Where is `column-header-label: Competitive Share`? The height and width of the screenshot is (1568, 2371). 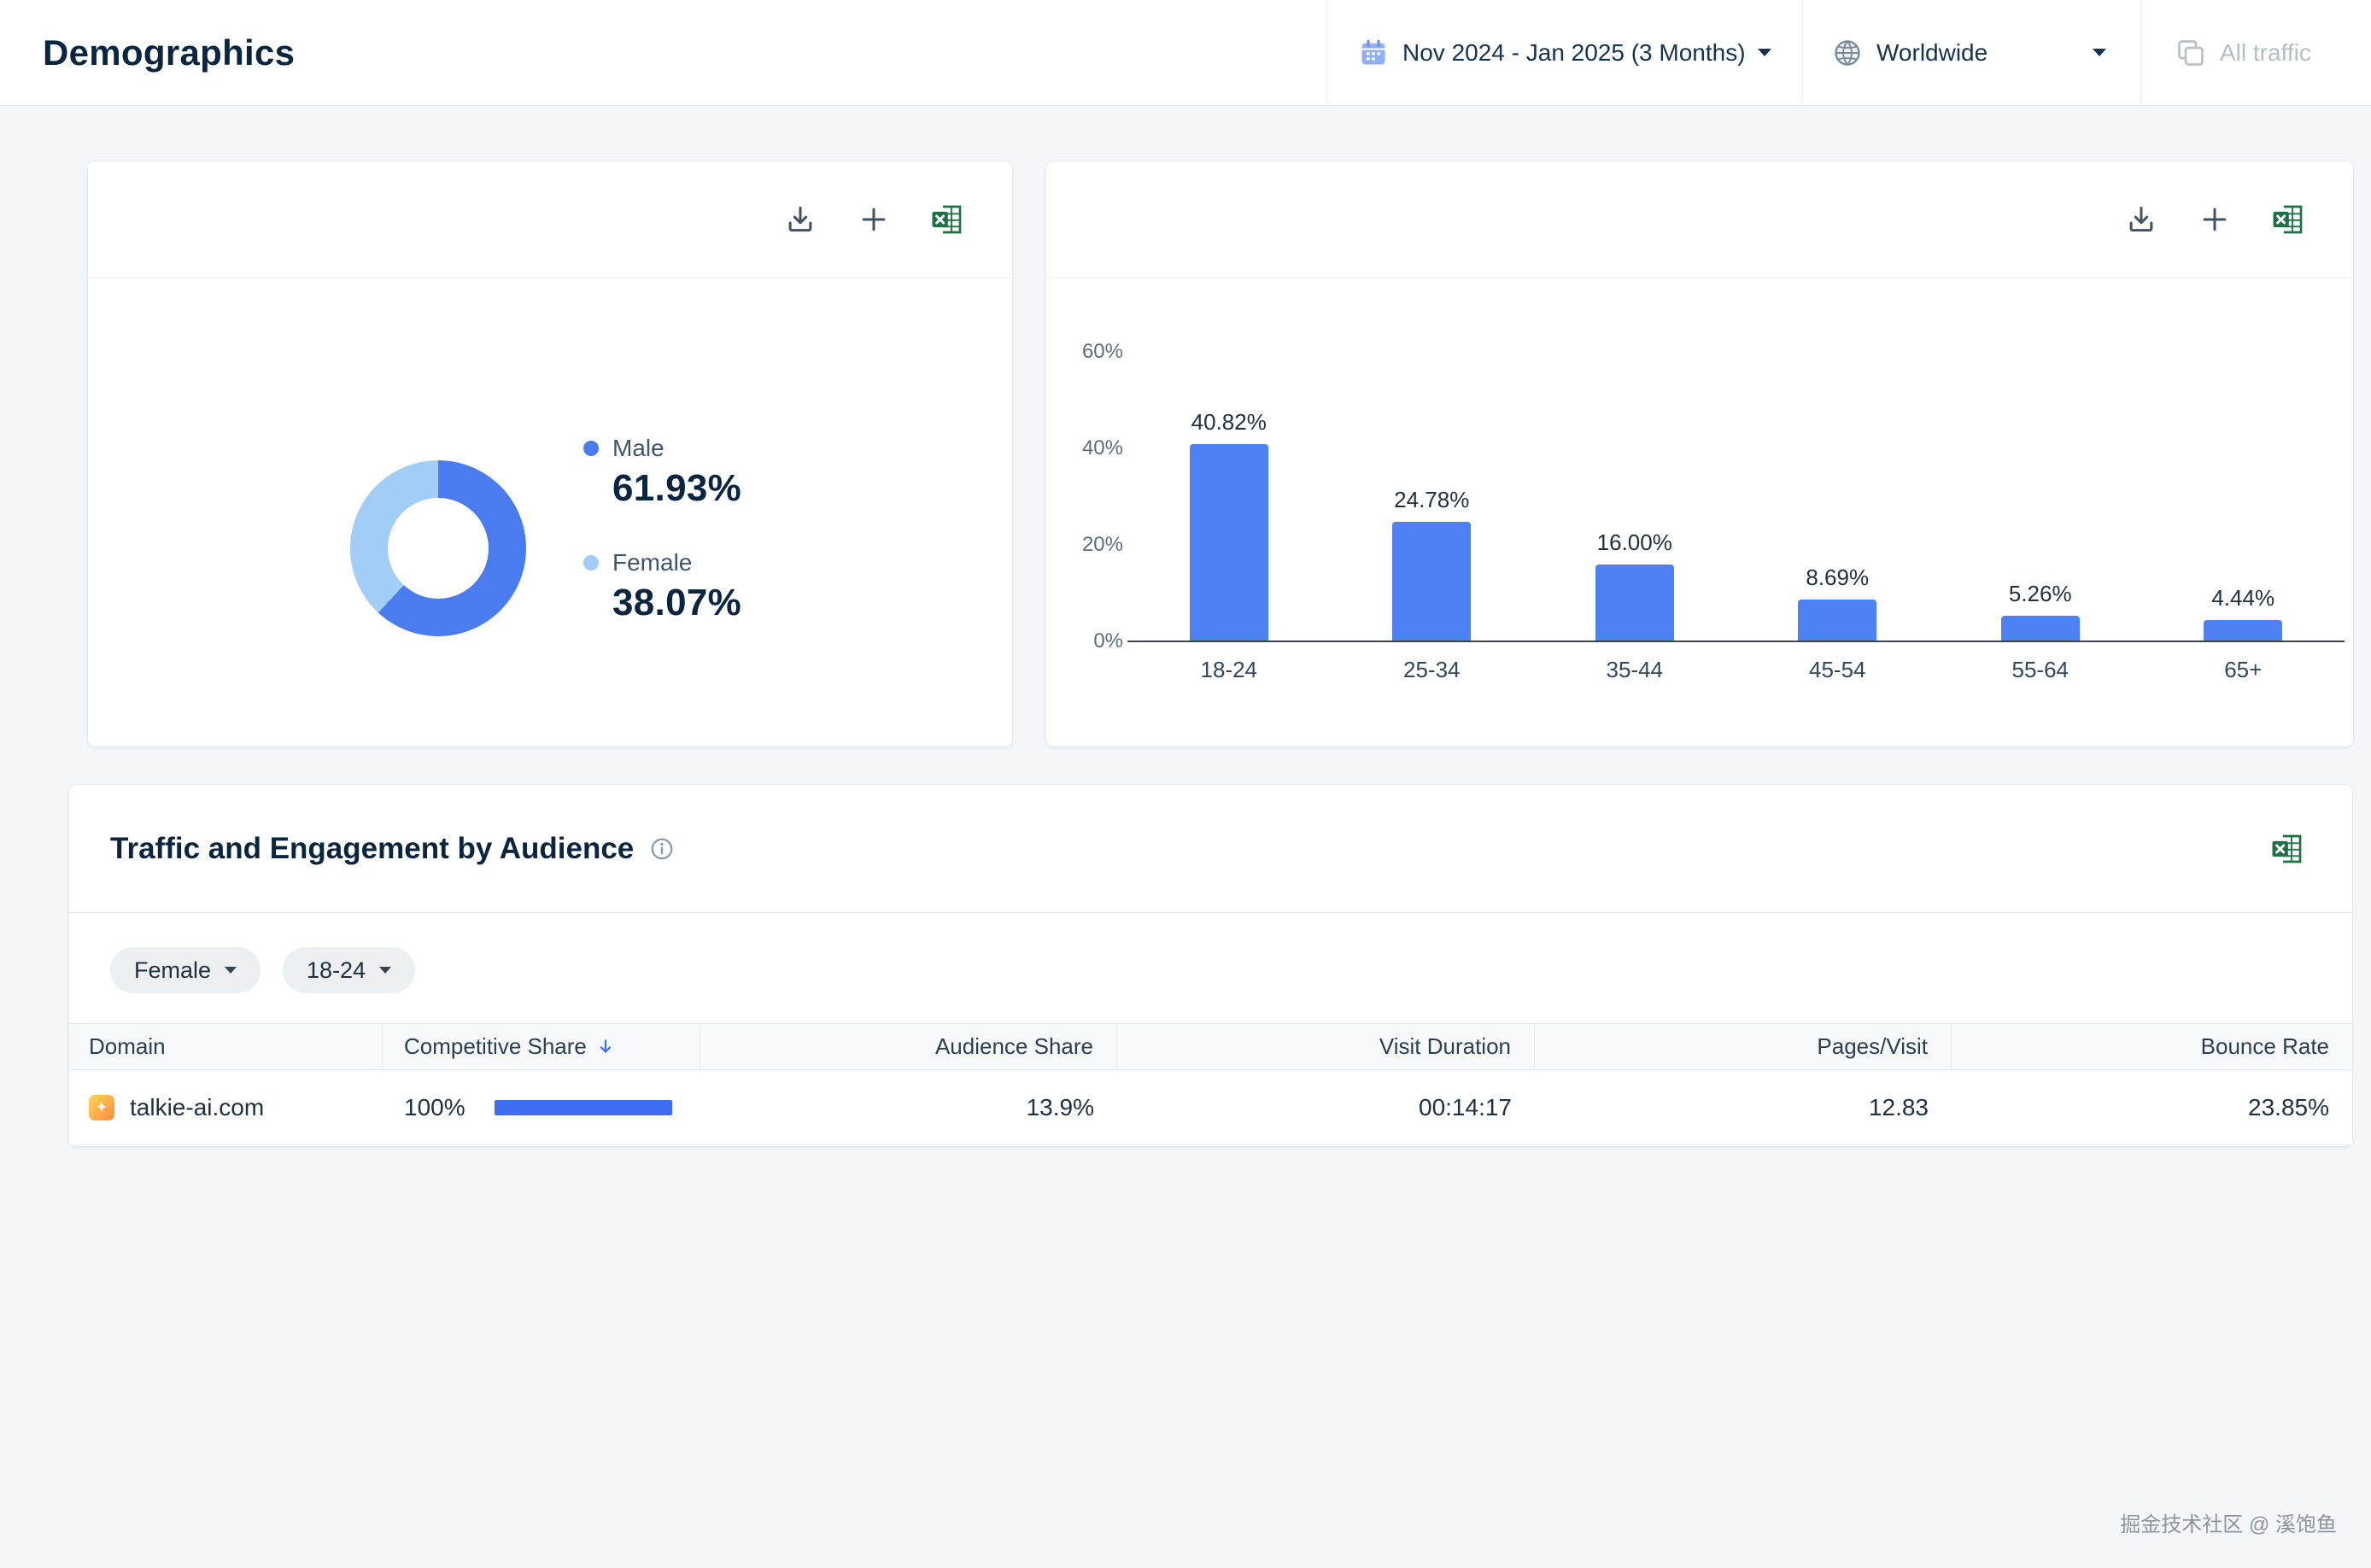
column-header-label: Competitive Share is located at coordinates (496, 1046).